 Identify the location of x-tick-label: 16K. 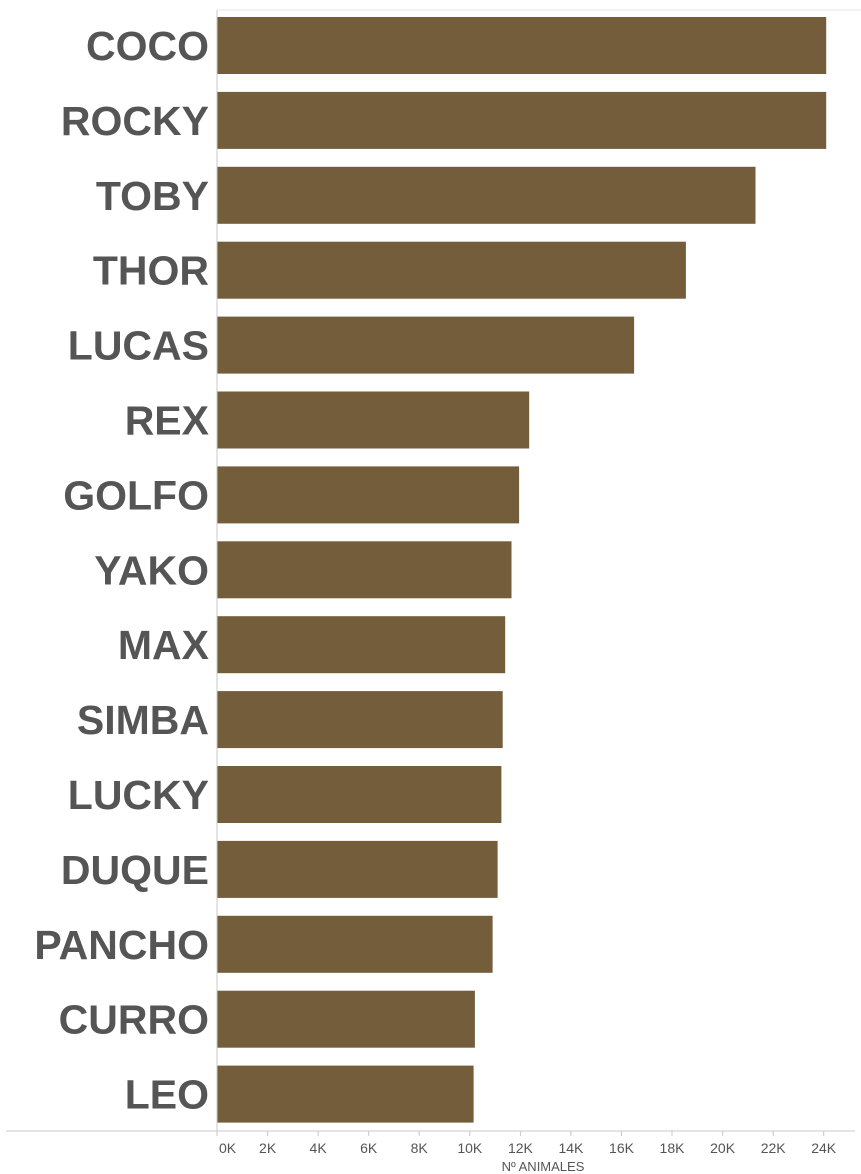
(622, 1148).